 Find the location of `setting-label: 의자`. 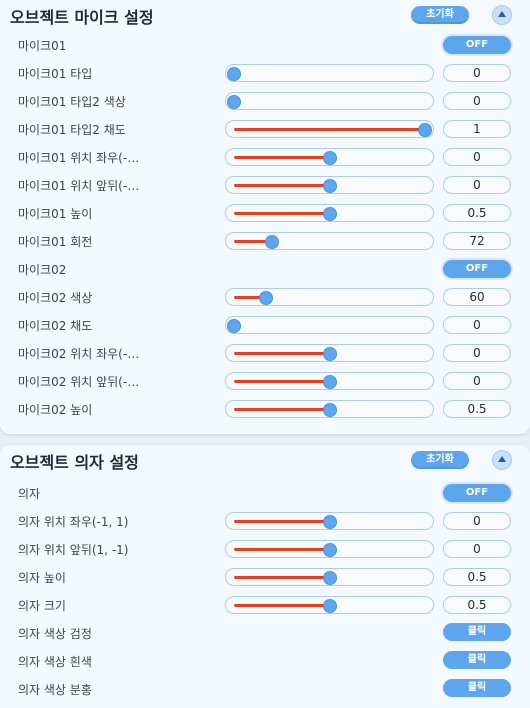

setting-label: 의자 is located at coordinates (29, 494).